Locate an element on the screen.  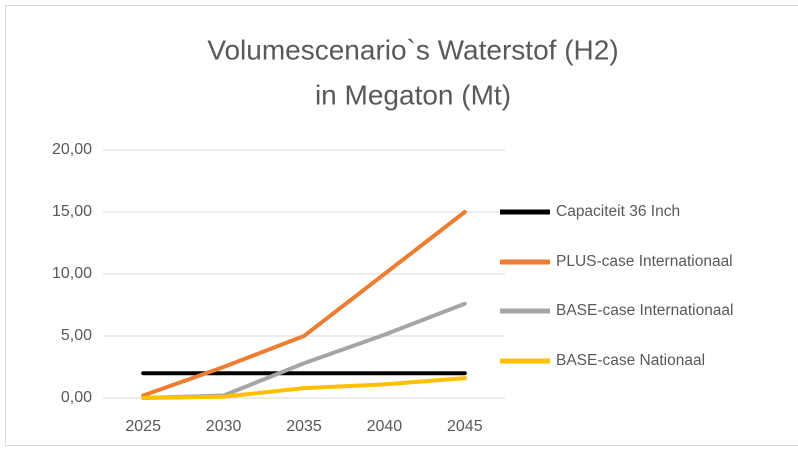
y-tick-label: 15,00 is located at coordinates (72, 211).